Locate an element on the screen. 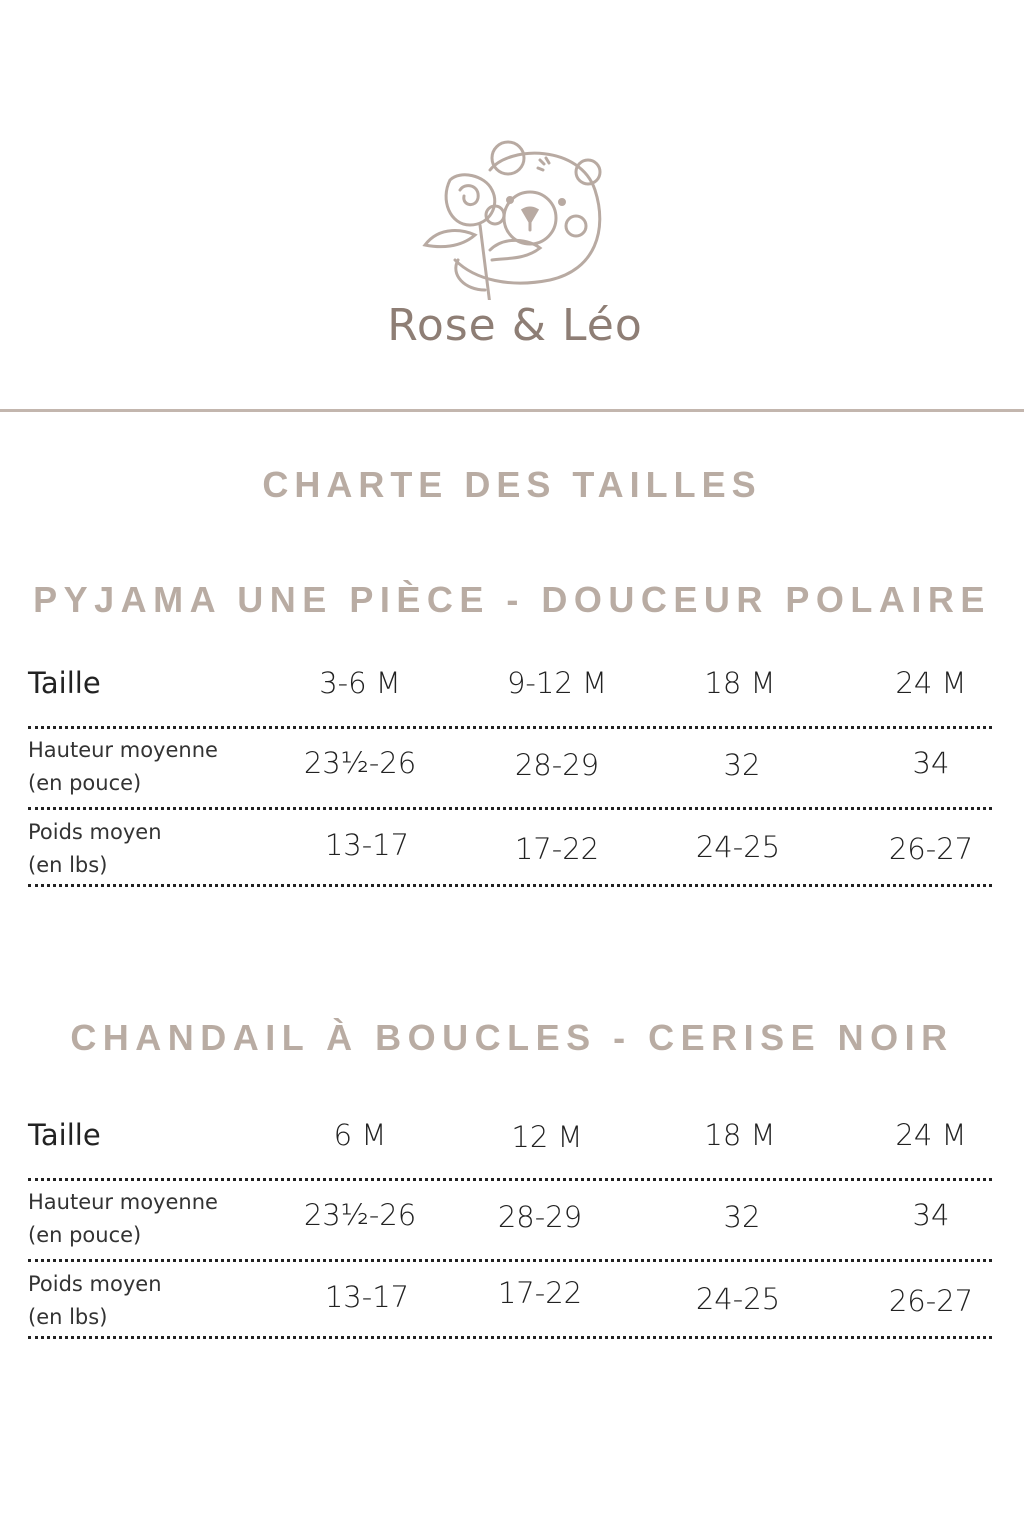  brand-logo: Rose & Léo is located at coordinates (515, 250).